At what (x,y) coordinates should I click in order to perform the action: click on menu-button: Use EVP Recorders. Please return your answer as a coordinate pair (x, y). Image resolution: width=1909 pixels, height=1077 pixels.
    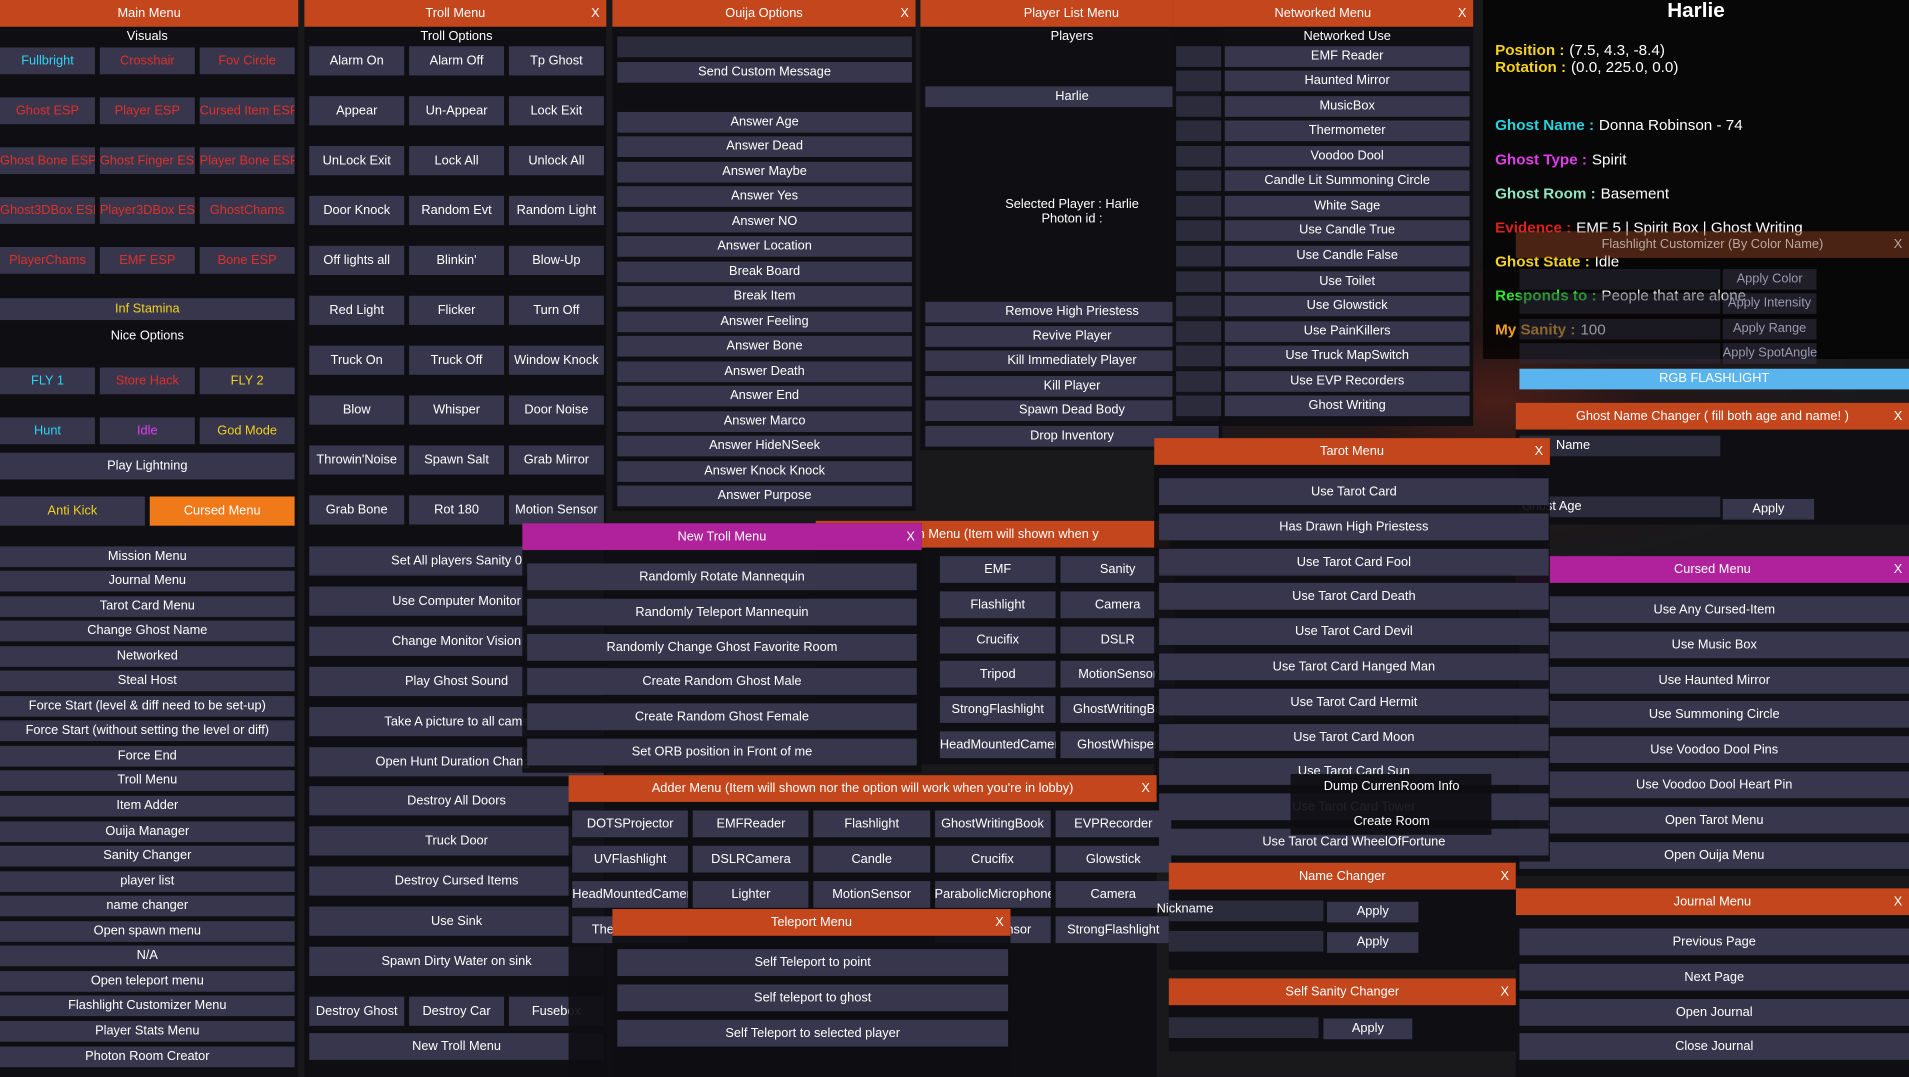
    Looking at the image, I should click on (1347, 381).